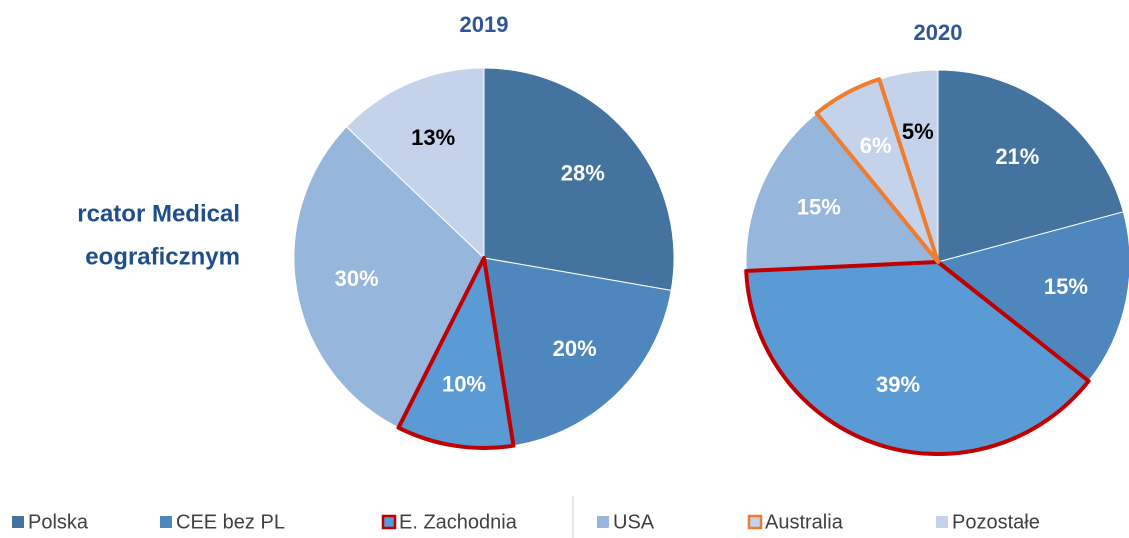 The width and height of the screenshot is (1129, 538). I want to click on data-label: 28%, so click(583, 173).